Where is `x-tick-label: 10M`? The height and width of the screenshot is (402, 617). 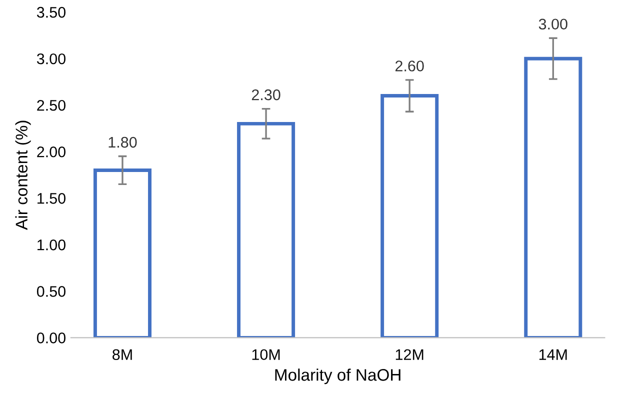
x-tick-label: 10M is located at coordinates (266, 354).